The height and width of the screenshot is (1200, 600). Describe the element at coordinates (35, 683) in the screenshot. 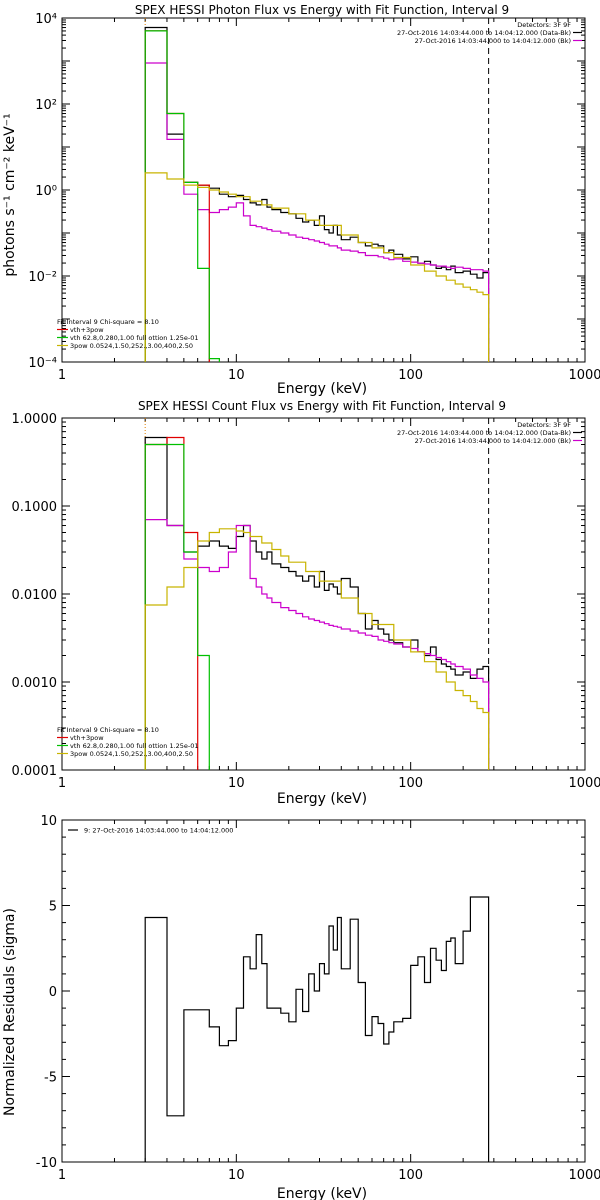

I see `y-tick-label: 0.0010` at that location.